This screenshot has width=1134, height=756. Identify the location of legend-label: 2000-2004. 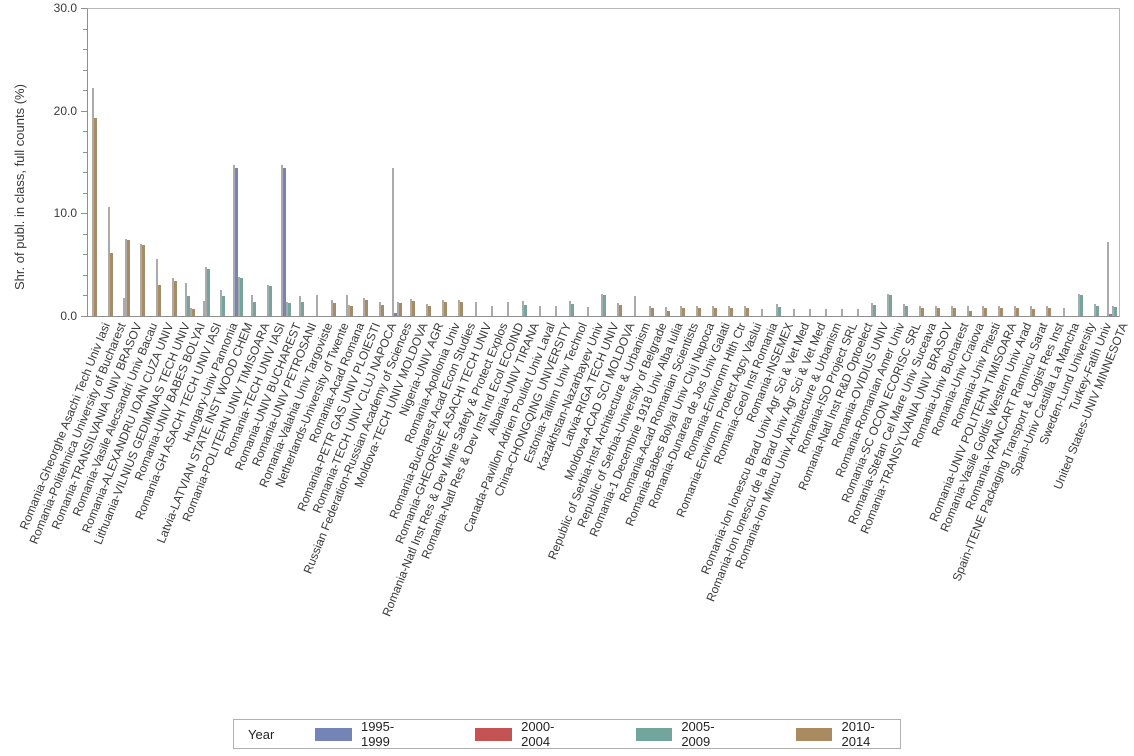
(538, 734).